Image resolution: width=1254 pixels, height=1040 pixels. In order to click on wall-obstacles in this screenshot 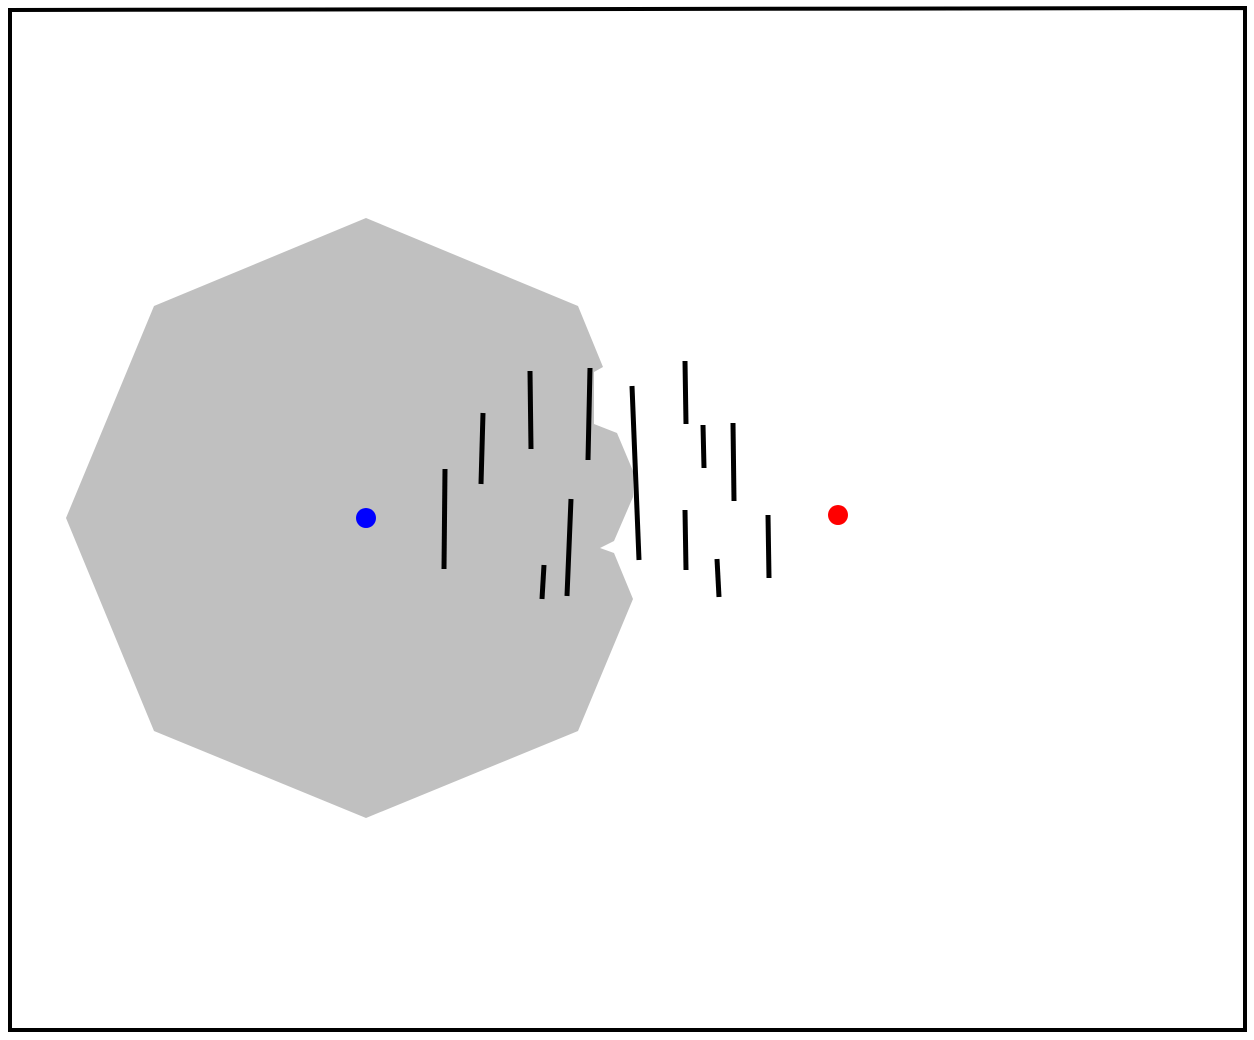, I will do `click(606, 480)`.